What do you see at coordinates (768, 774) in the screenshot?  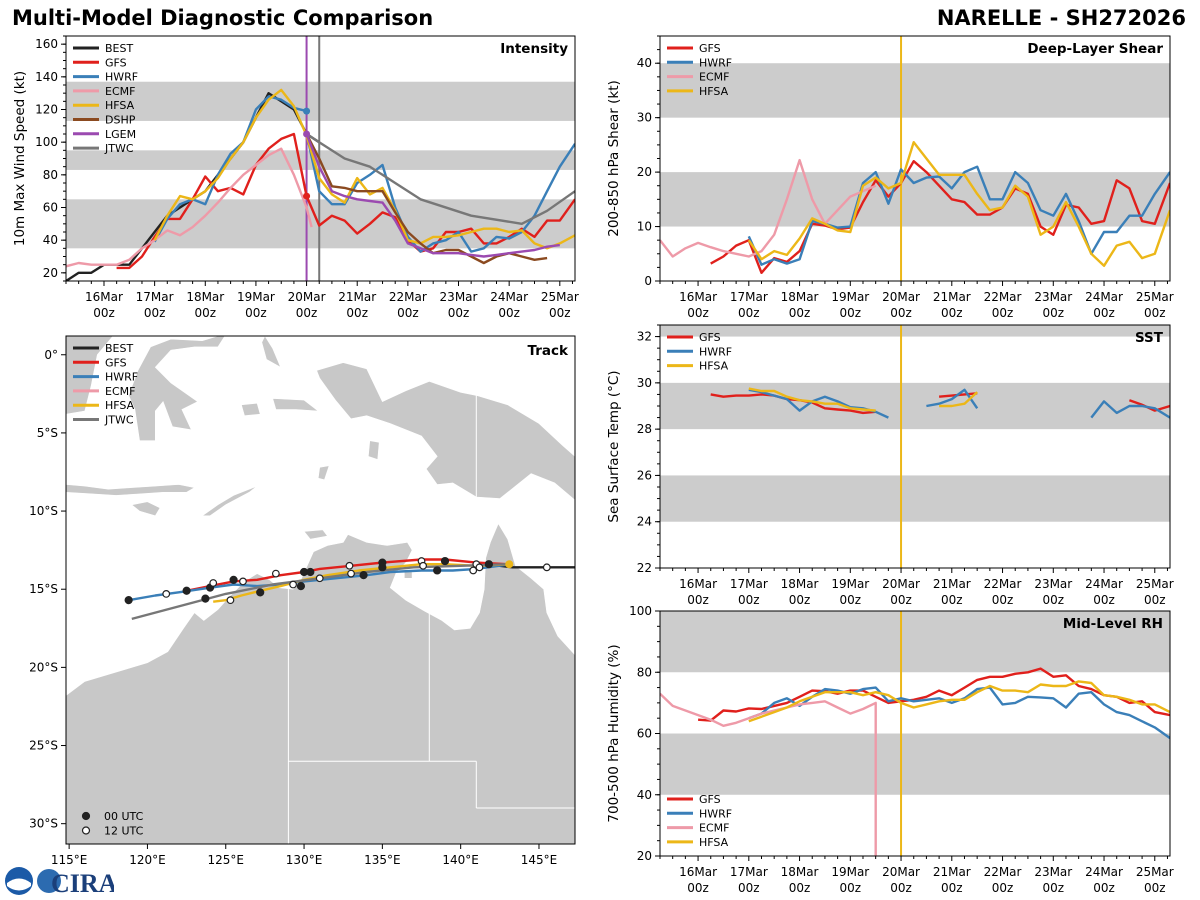 I see `series-line-ecmf` at bounding box center [768, 774].